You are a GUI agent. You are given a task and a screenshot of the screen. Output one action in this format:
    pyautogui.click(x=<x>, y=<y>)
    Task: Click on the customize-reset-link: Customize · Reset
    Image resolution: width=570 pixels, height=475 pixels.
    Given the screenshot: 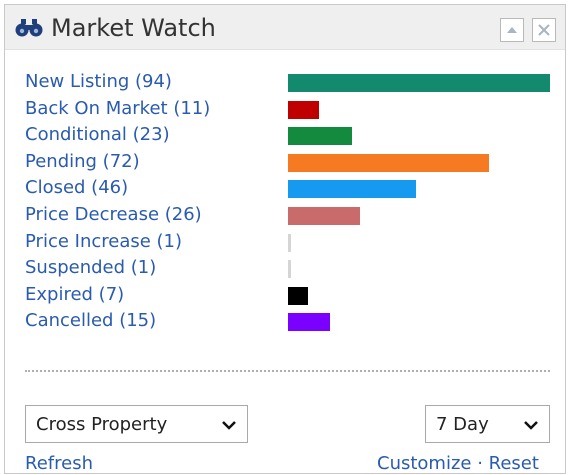 What is the action you would take?
    pyautogui.click(x=458, y=463)
    